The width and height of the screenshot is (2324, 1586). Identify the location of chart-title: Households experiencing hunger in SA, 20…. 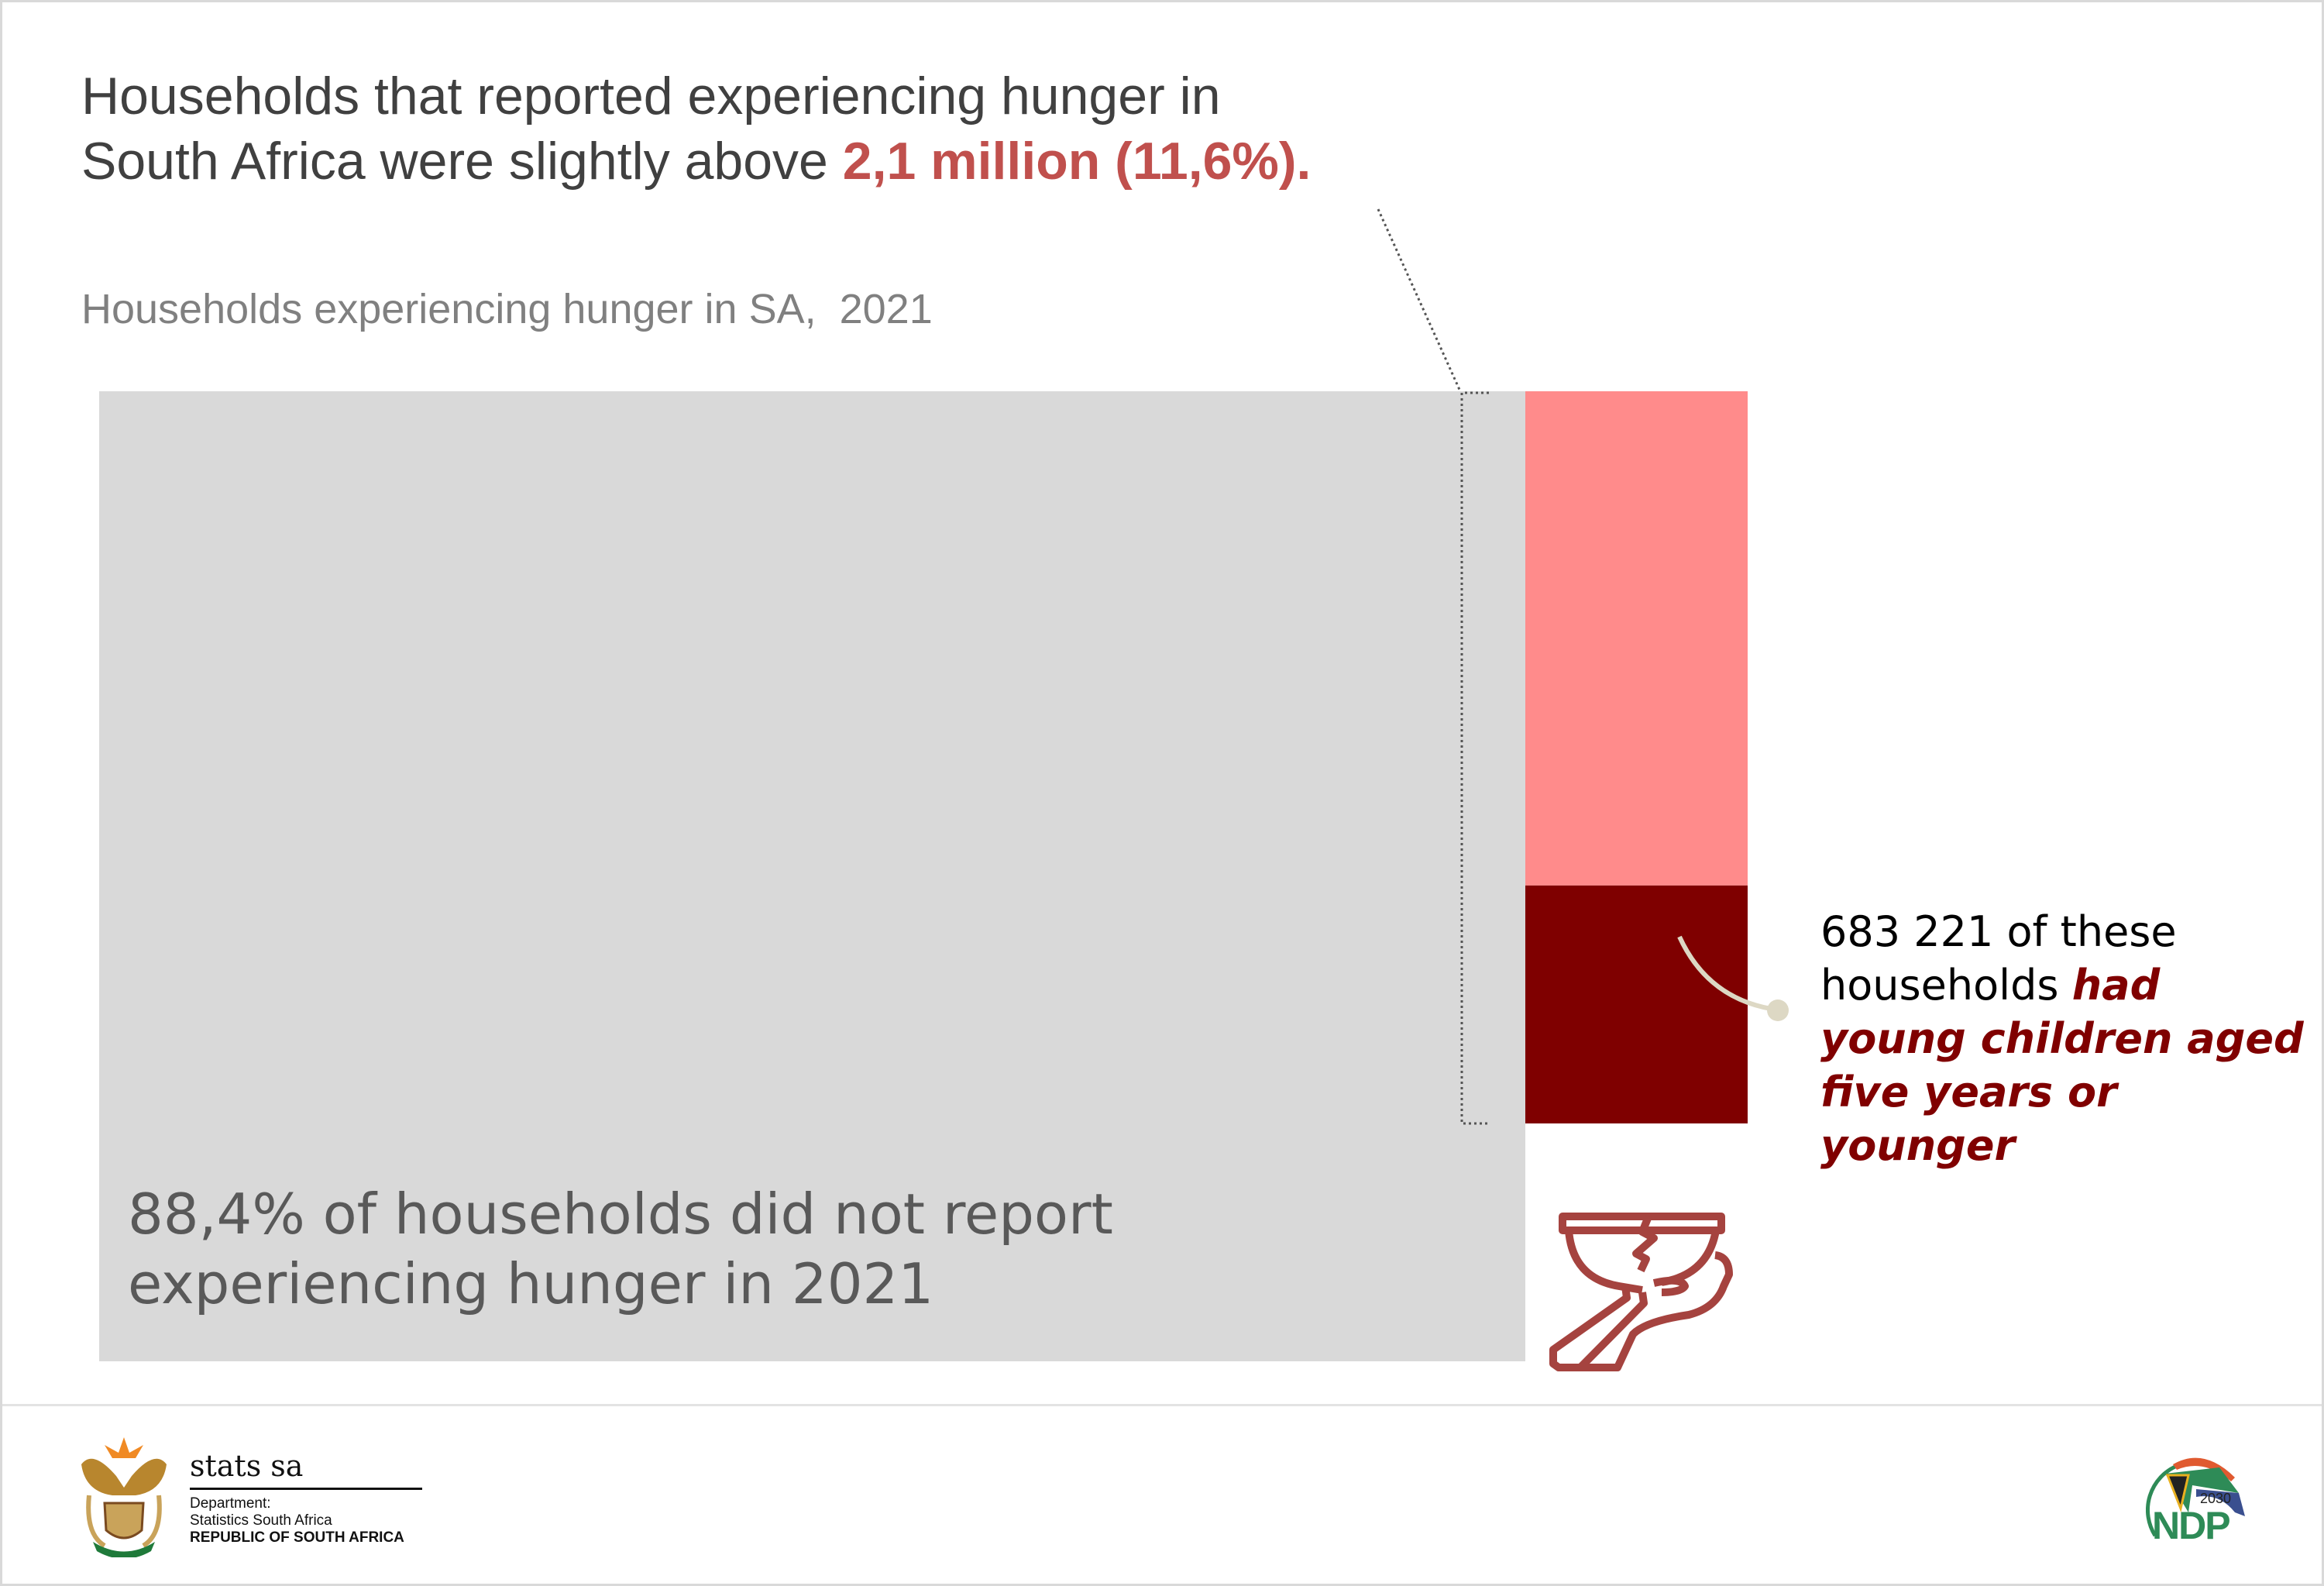
(507, 309).